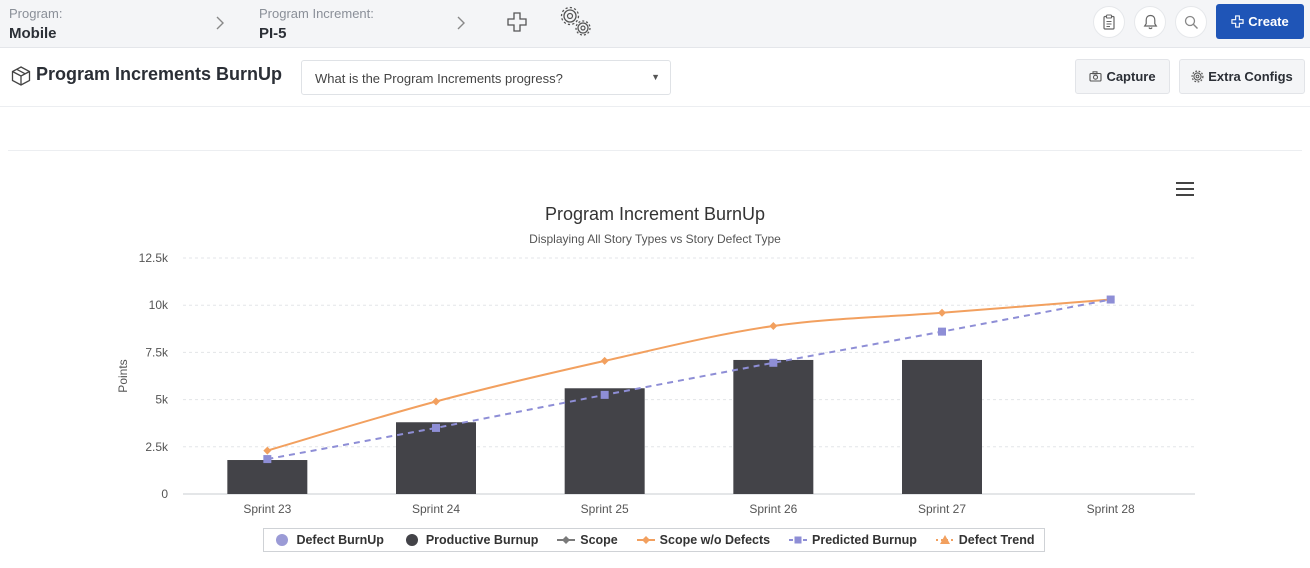 Image resolution: width=1310 pixels, height=568 pixels. I want to click on increment-breadcrumb: Program Increment: PI-5, so click(316, 25).